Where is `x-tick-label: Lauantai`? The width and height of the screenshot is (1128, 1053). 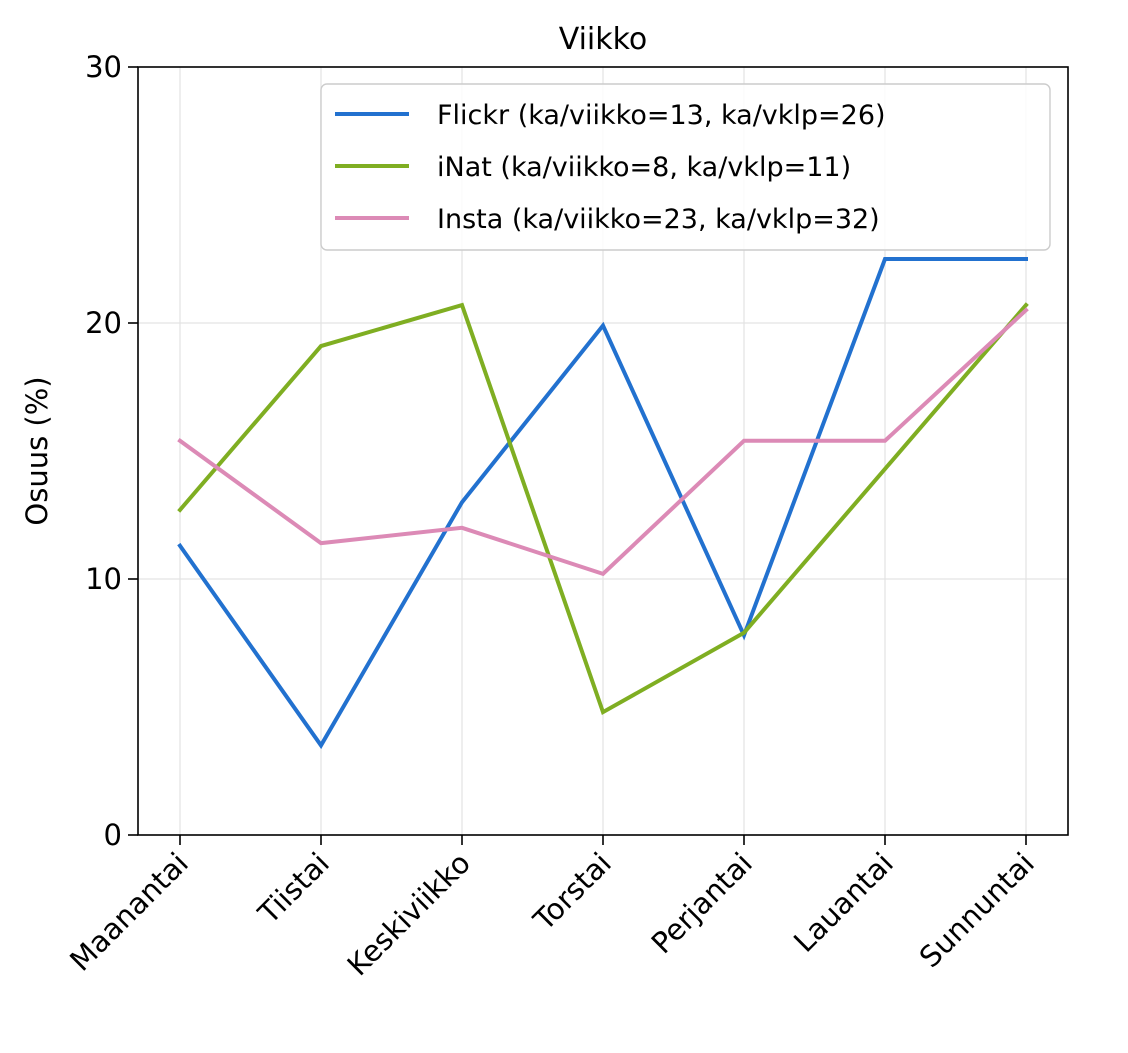 x-tick-label: Lauantai is located at coordinates (843, 902).